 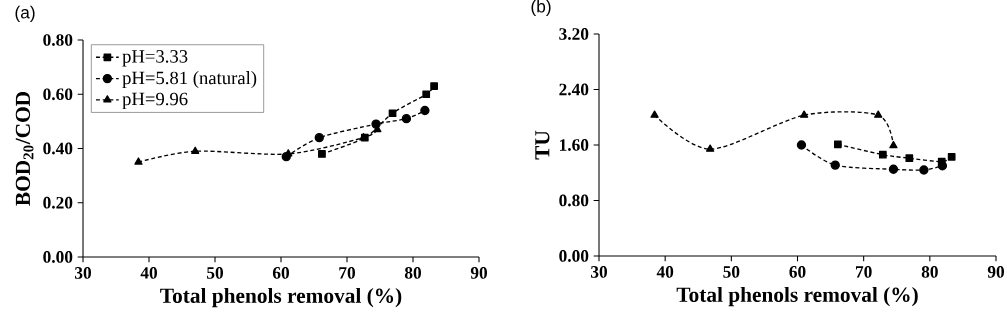 What do you see at coordinates (58, 202) in the screenshot?
I see `y-tick-label: 0.20` at bounding box center [58, 202].